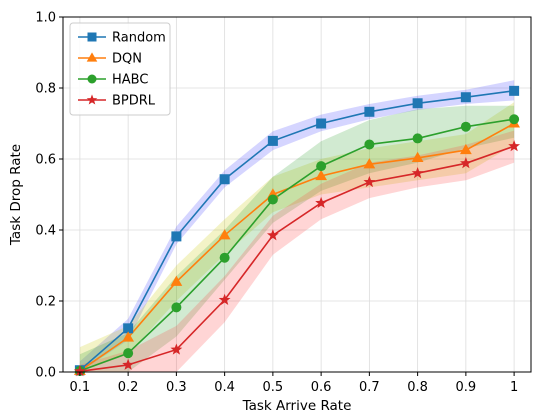 Image resolution: width=550 pixels, height=418 pixels. Describe the element at coordinates (224, 387) in the screenshot. I see `x-tick-label: 0.4` at that location.